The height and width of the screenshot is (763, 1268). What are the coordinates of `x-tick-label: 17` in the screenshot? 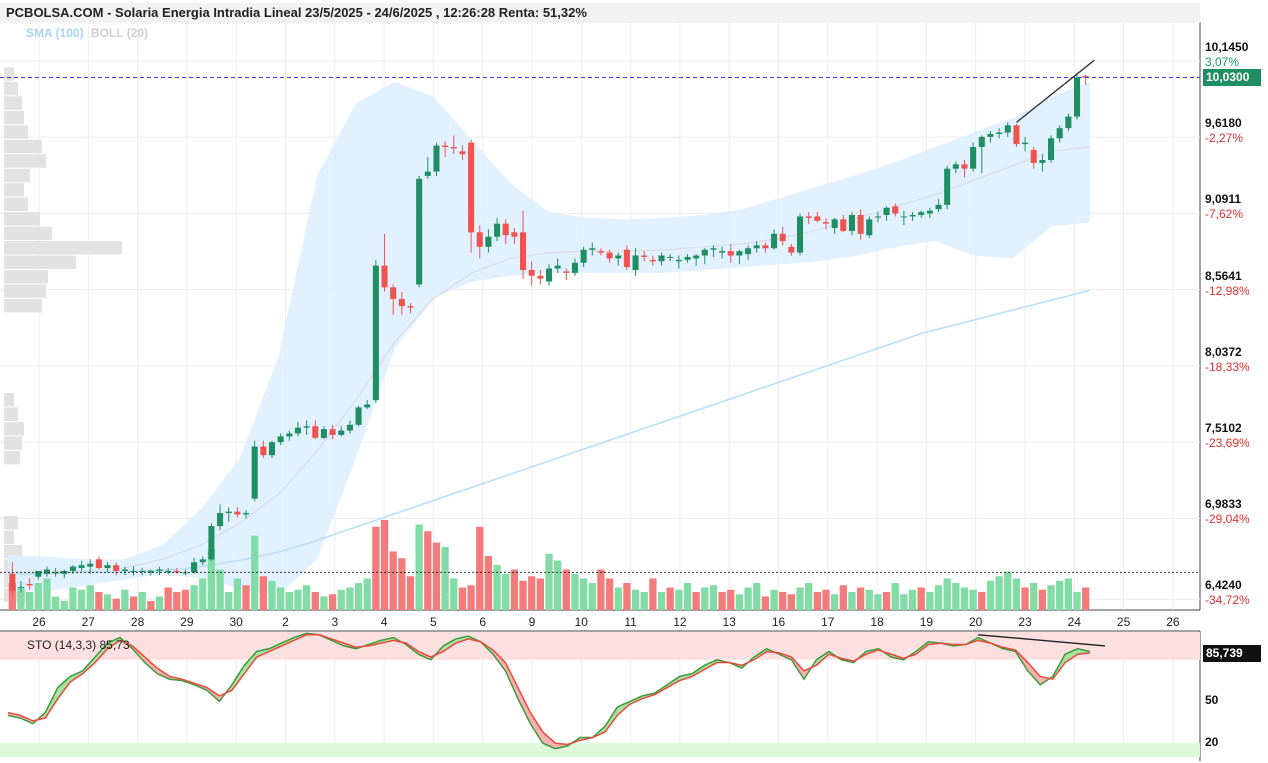 It's located at (828, 622).